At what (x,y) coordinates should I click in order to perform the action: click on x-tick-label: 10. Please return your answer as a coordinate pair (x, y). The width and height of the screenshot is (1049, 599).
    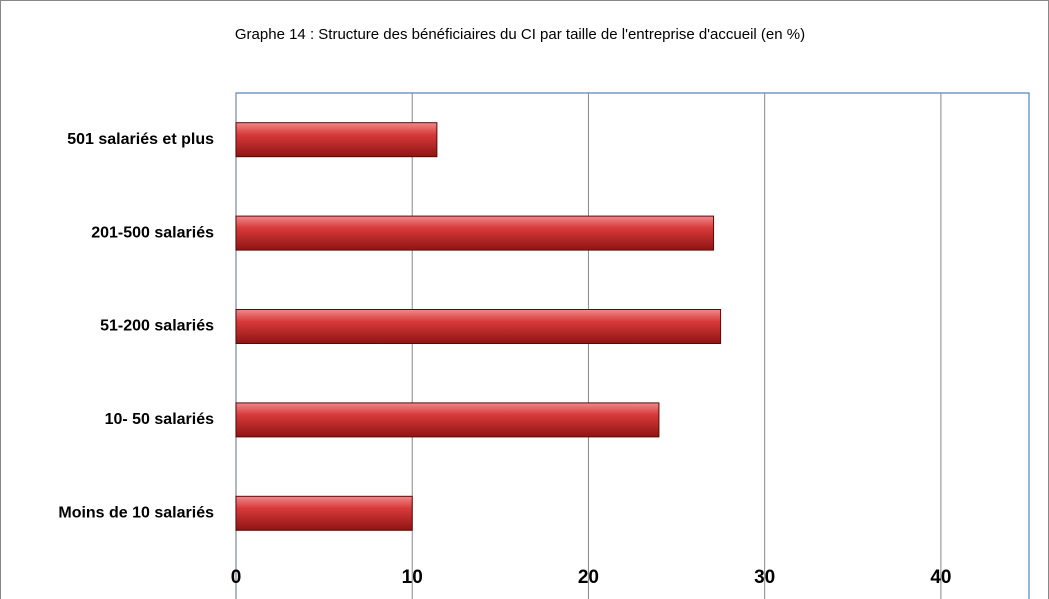
    Looking at the image, I should click on (412, 577).